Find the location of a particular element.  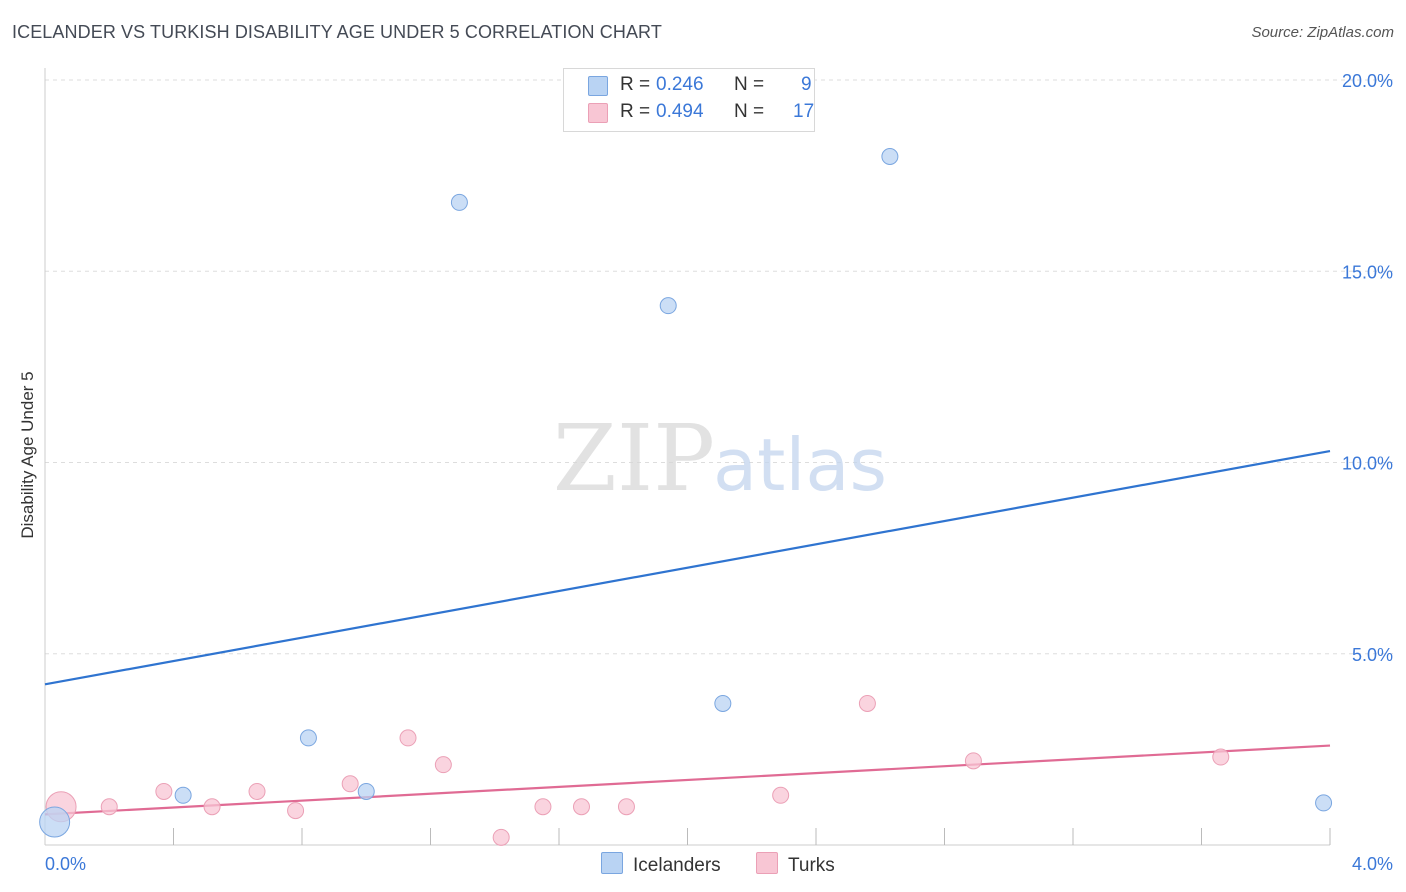

legend-item-turks: Turks is located at coordinates (795, 864).